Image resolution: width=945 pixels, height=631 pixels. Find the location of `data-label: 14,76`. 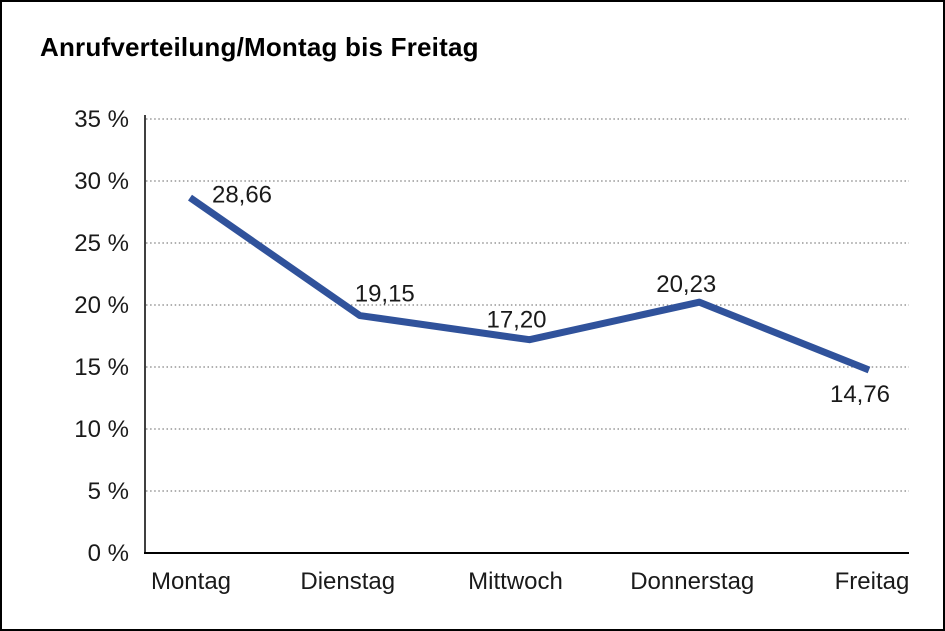

data-label: 14,76 is located at coordinates (860, 394).